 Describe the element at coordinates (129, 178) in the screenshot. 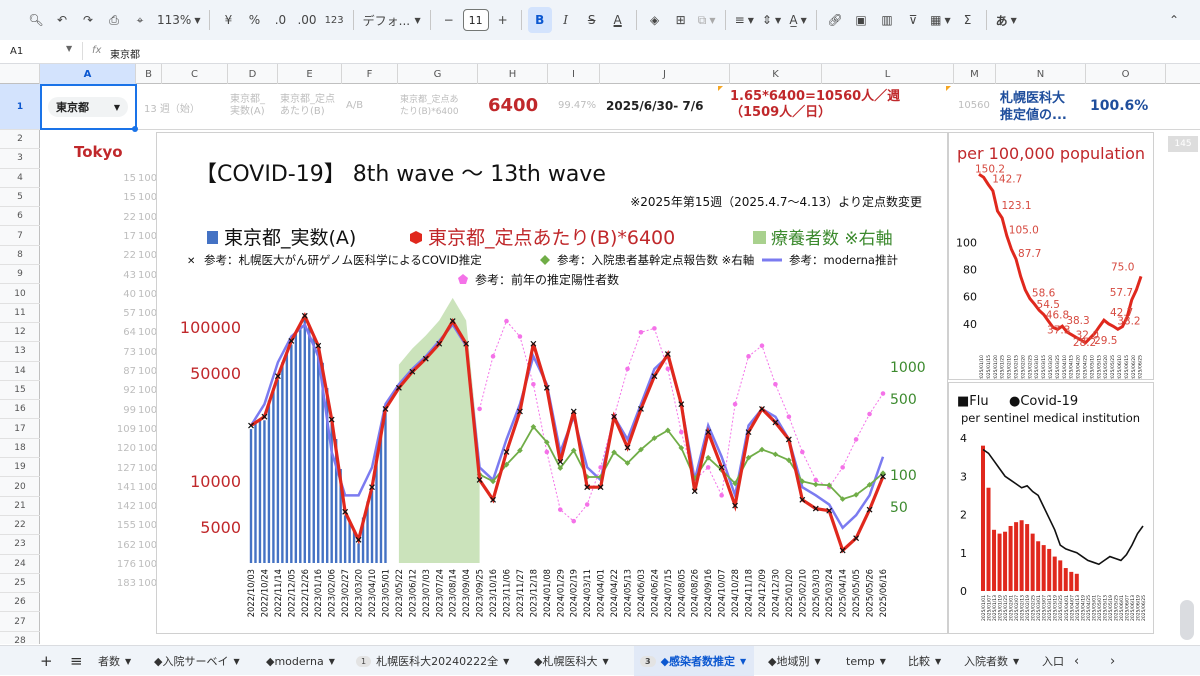

I see `ghost-cell-b: 15` at that location.